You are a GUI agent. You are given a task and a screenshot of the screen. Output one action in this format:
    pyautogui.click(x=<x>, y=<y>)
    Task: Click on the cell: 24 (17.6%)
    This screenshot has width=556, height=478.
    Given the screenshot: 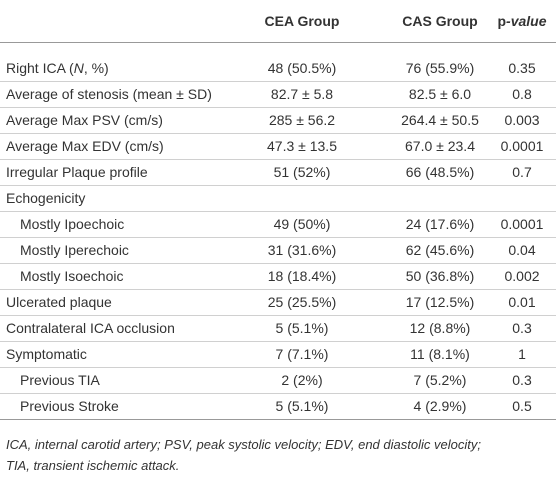 What is the action you would take?
    pyautogui.click(x=440, y=224)
    